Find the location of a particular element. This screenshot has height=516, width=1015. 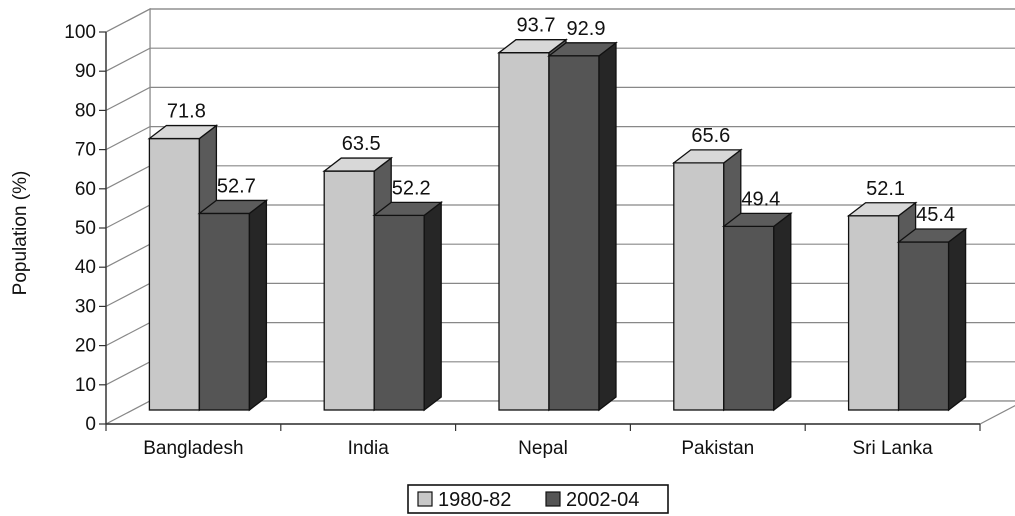

y-tick-label: 100 is located at coordinates (80, 32).